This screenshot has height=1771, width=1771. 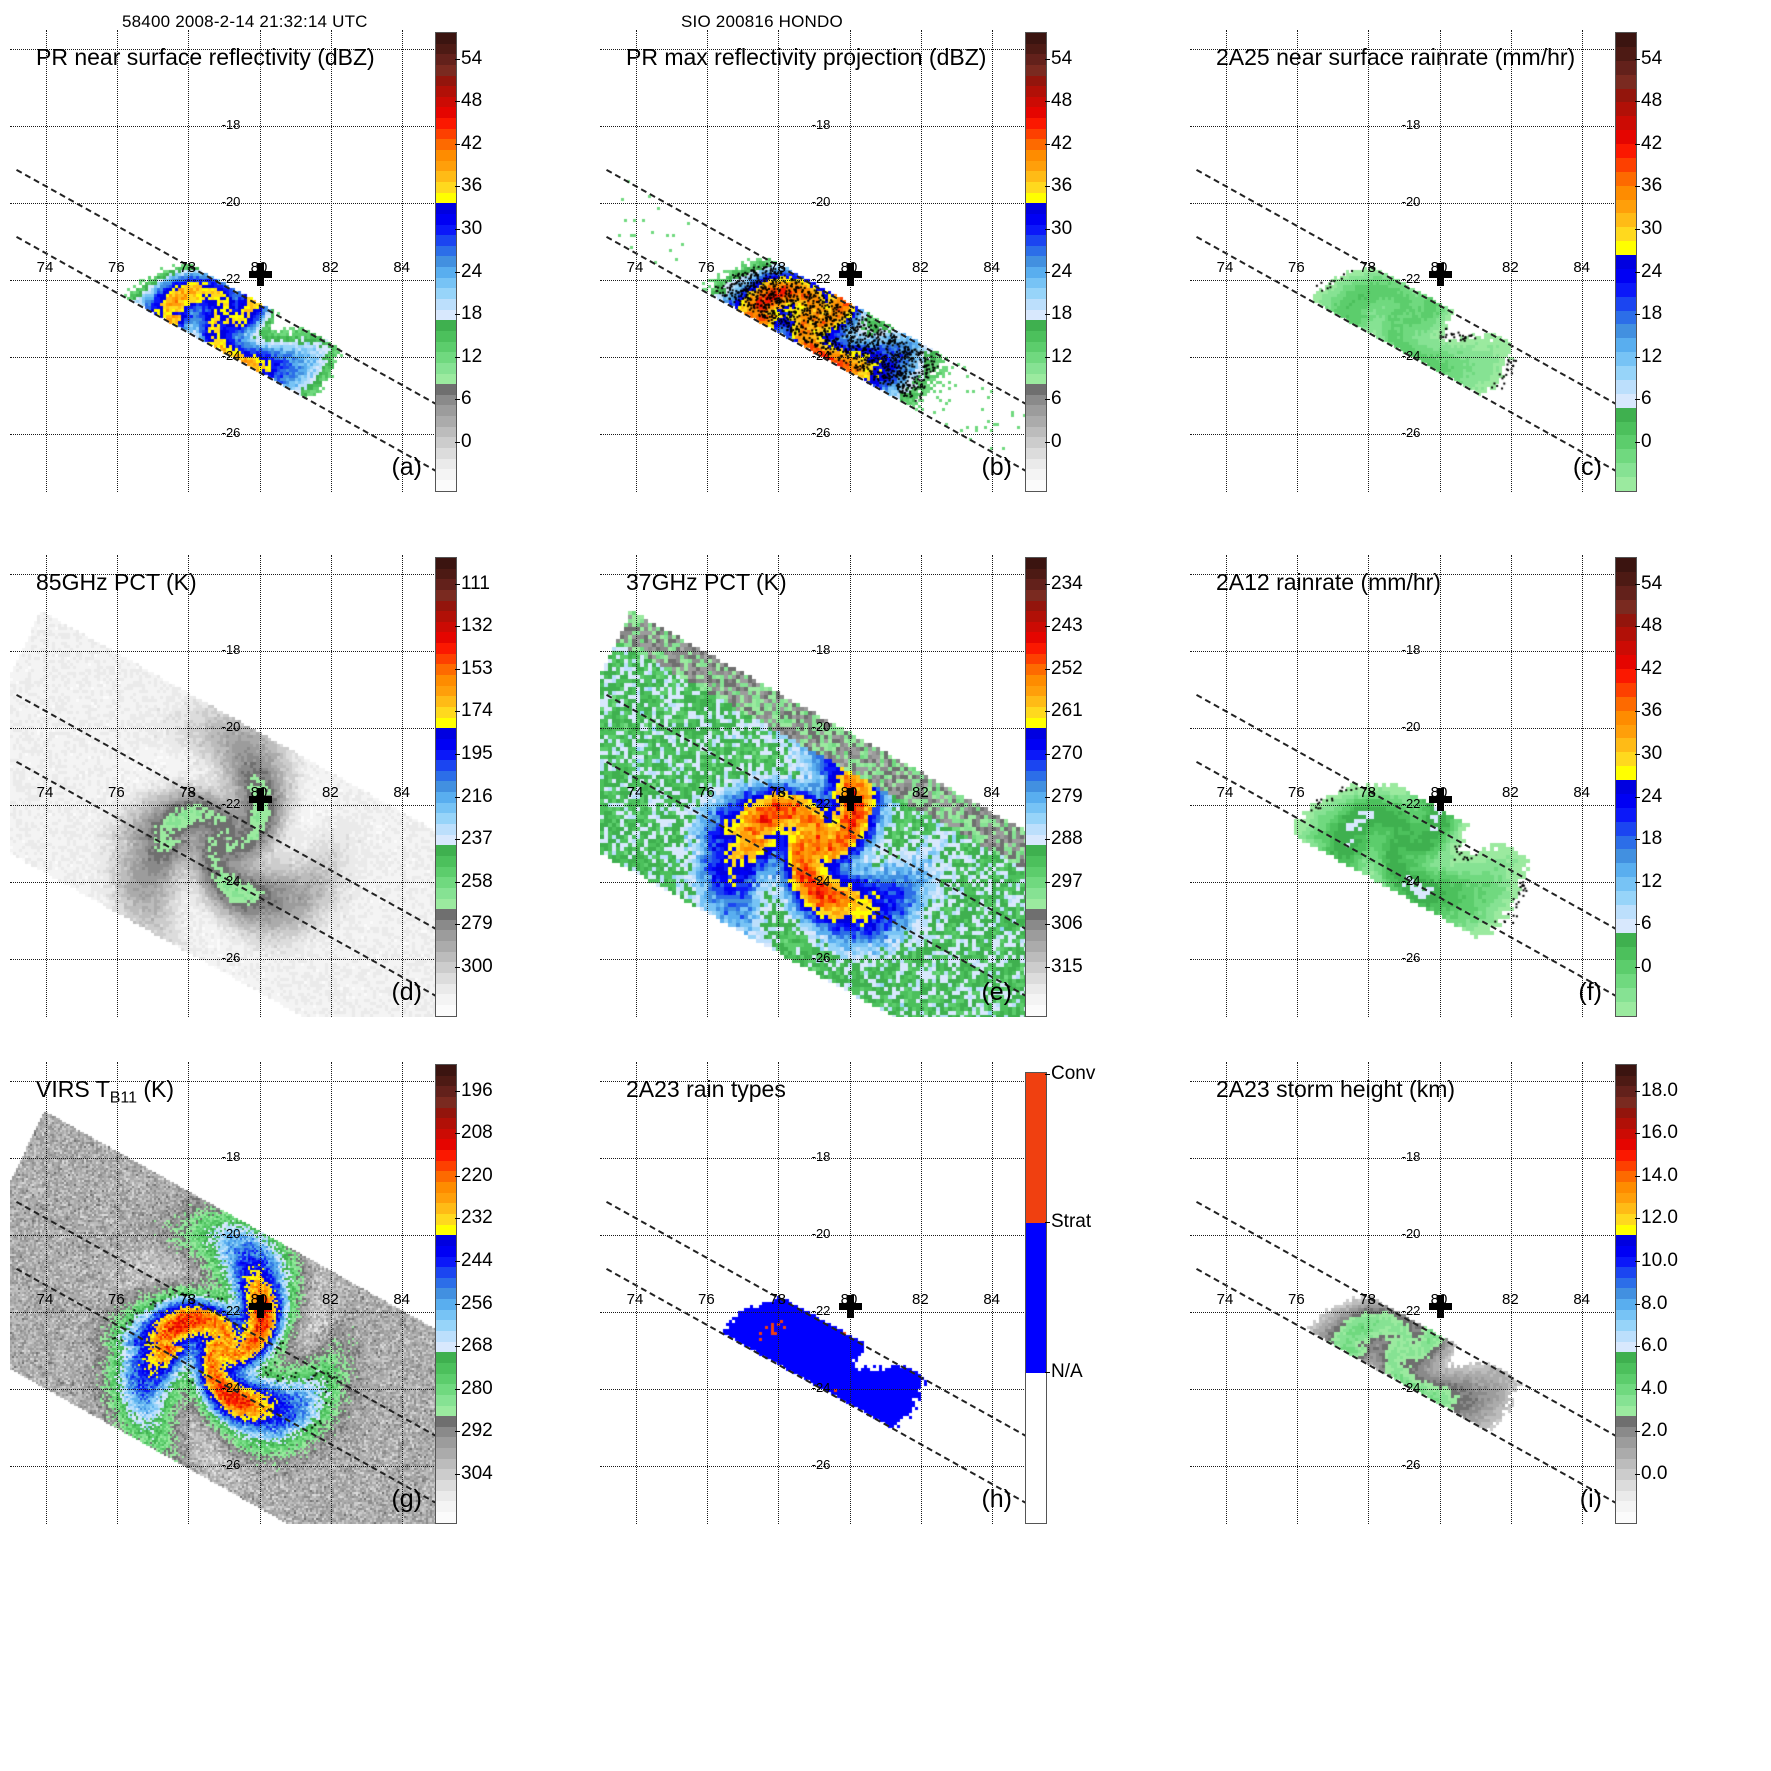 What do you see at coordinates (231, 1465) in the screenshot?
I see `lat-tick-label: -26` at bounding box center [231, 1465].